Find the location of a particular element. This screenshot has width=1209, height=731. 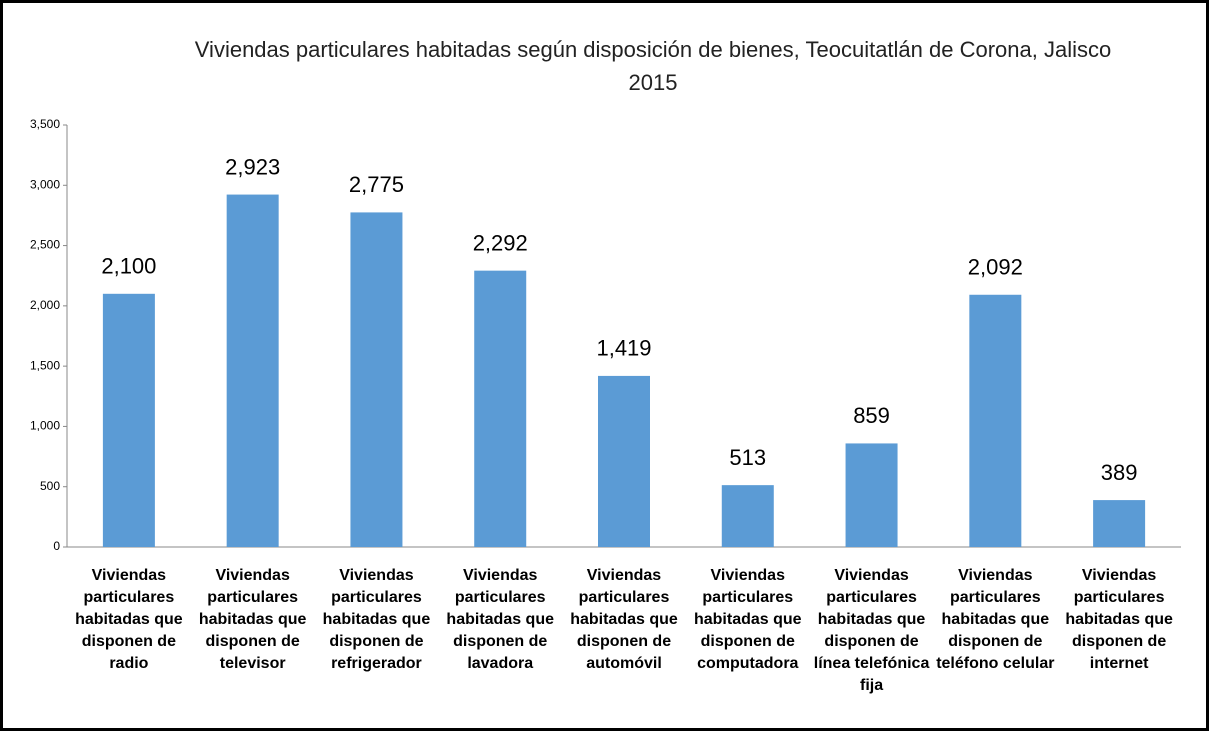

value-label: 2,100 is located at coordinates (128, 266).